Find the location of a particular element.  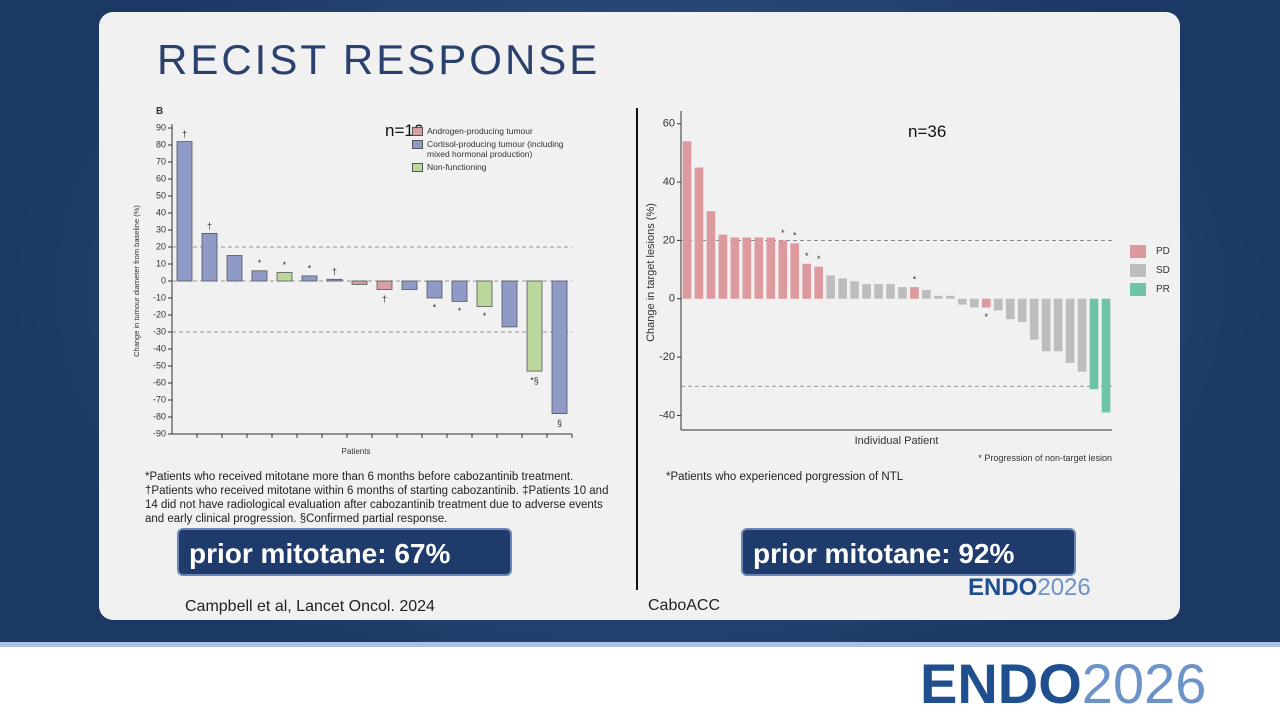

y-tick-label: 70 is located at coordinates (161, 161).